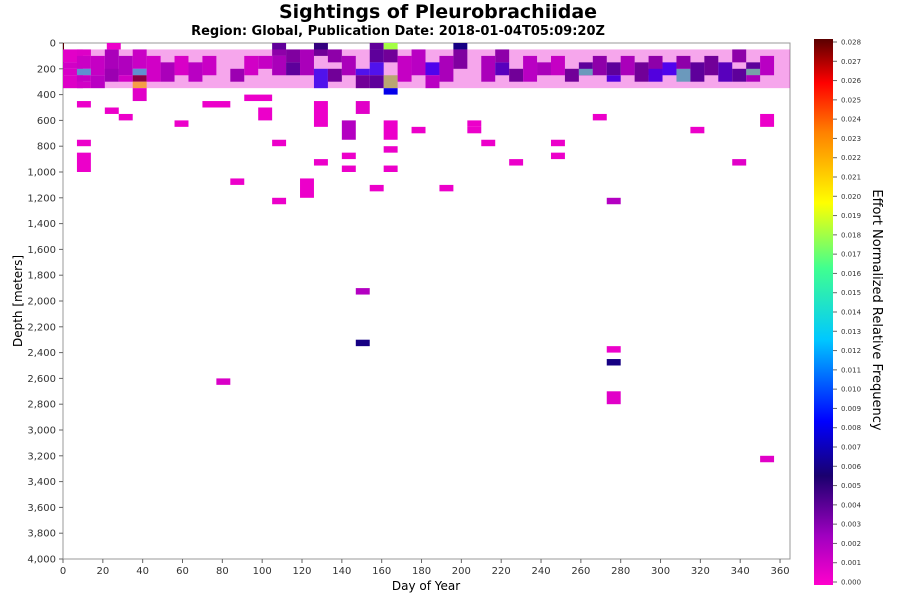 The image size is (900, 600). Describe the element at coordinates (41, 456) in the screenshot. I see `y-tick-label: 3,200` at that location.